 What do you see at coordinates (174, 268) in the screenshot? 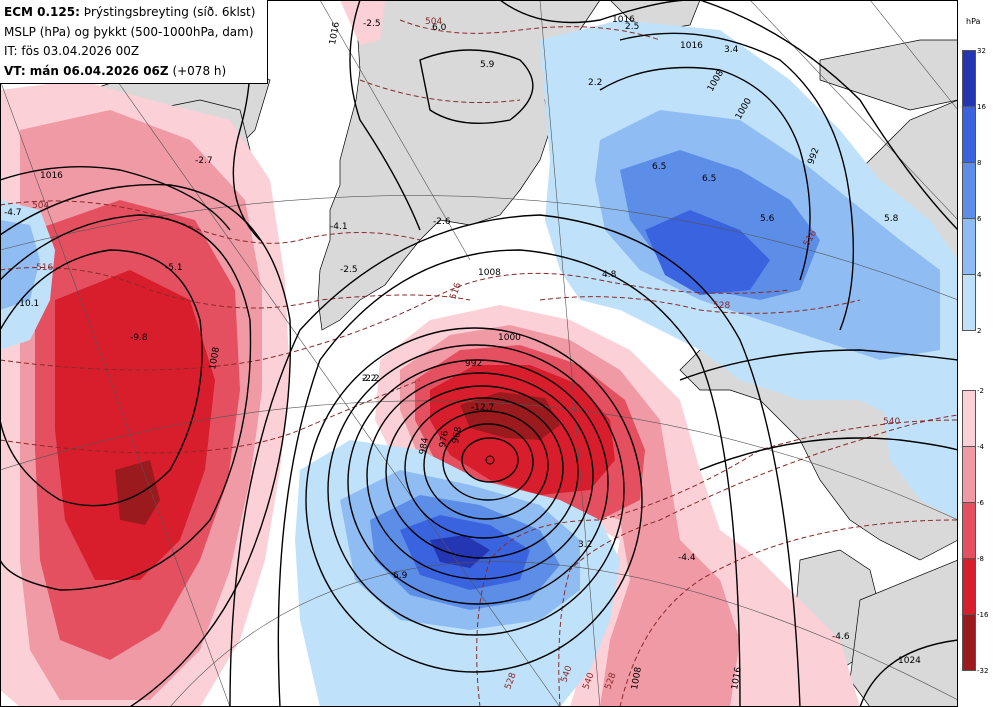
I see `tendency-value: -5.1` at bounding box center [174, 268].